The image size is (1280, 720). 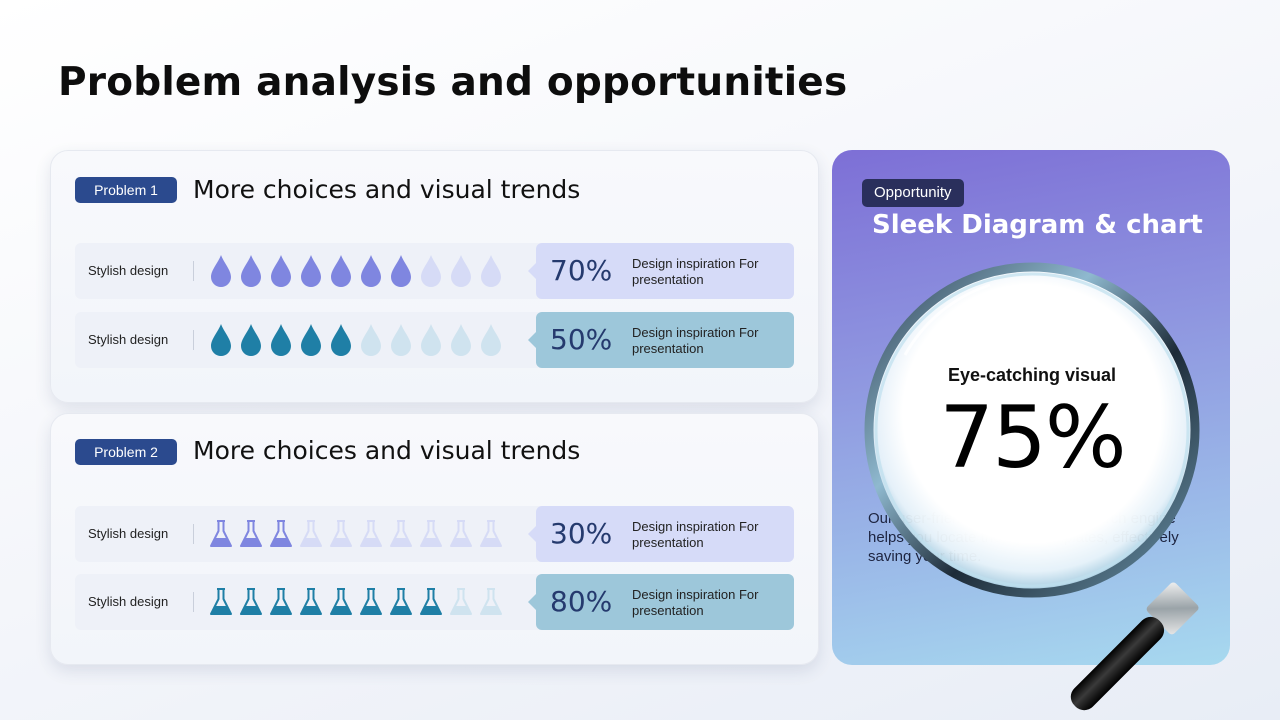 I want to click on value-percent: 70%, so click(x=581, y=270).